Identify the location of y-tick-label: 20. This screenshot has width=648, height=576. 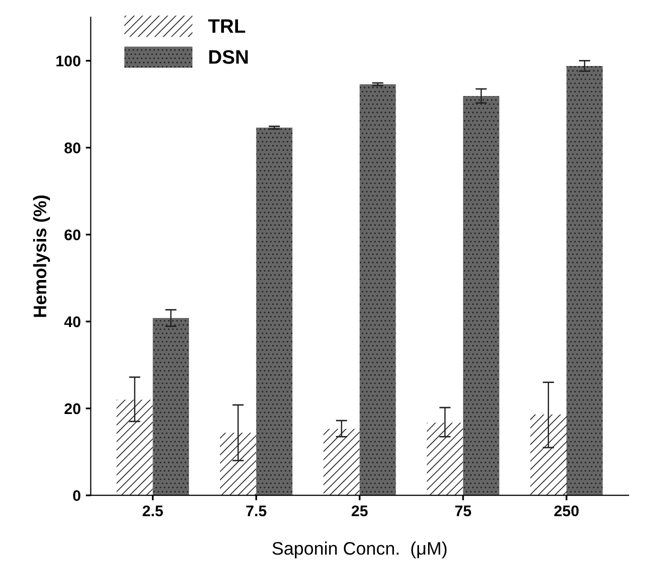
(72, 408).